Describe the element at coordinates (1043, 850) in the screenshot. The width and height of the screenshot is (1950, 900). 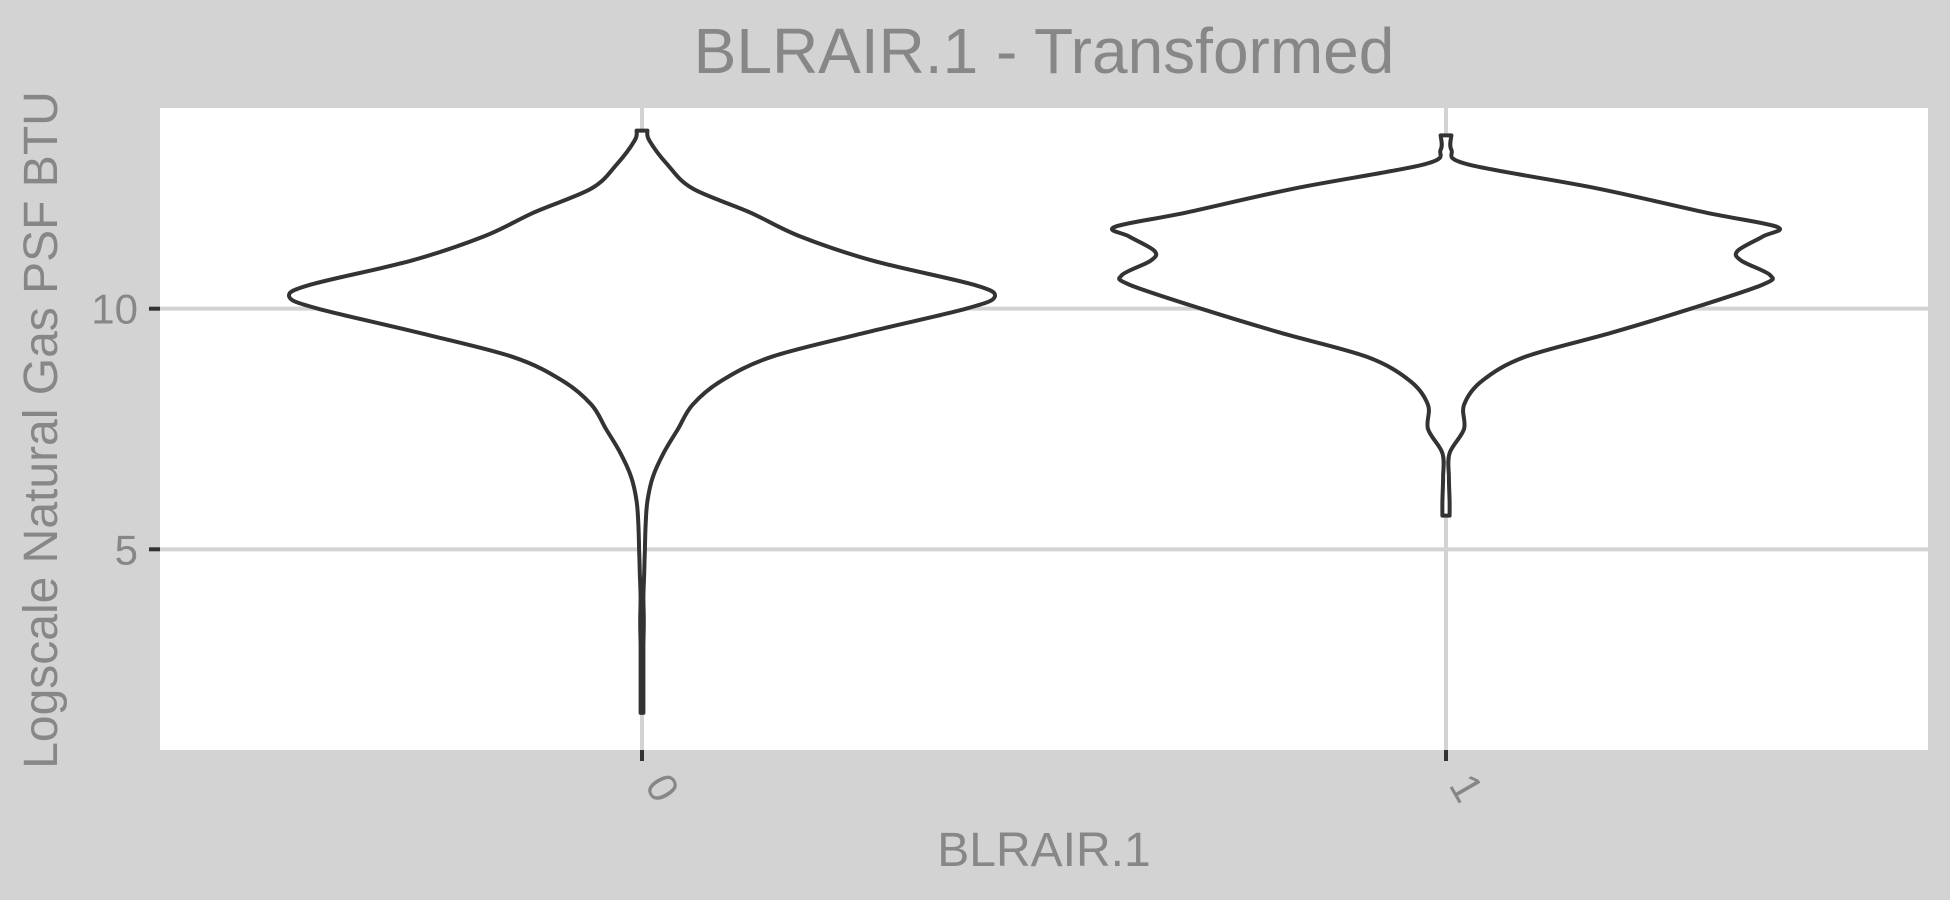
I see `x-axis-label: BLRAIR.1` at that location.